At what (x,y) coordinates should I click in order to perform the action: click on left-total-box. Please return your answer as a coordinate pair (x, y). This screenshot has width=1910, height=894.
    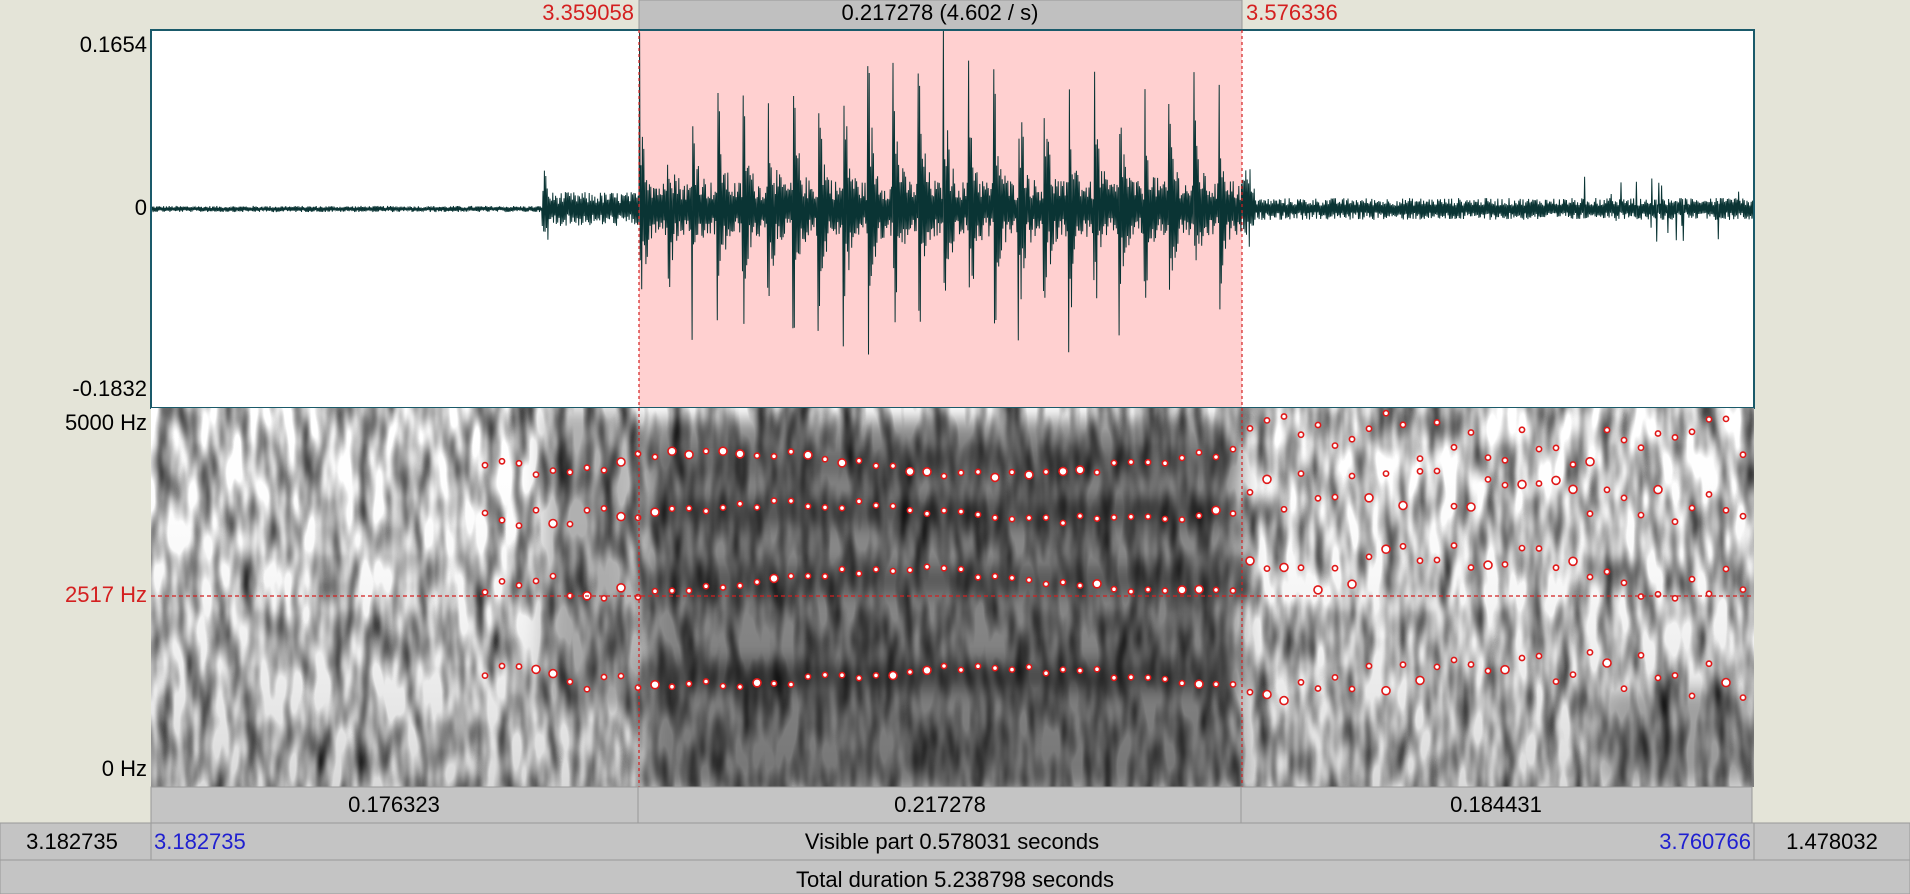
    Looking at the image, I should click on (76, 841).